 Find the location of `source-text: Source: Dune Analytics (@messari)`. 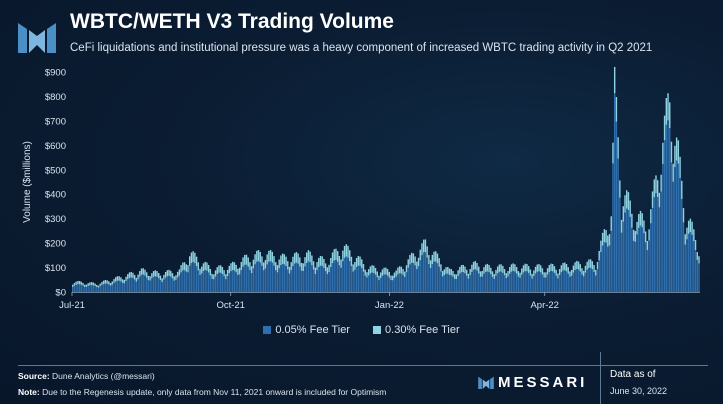

source-text: Source: Dune Analytics (@messari) is located at coordinates (86, 376).